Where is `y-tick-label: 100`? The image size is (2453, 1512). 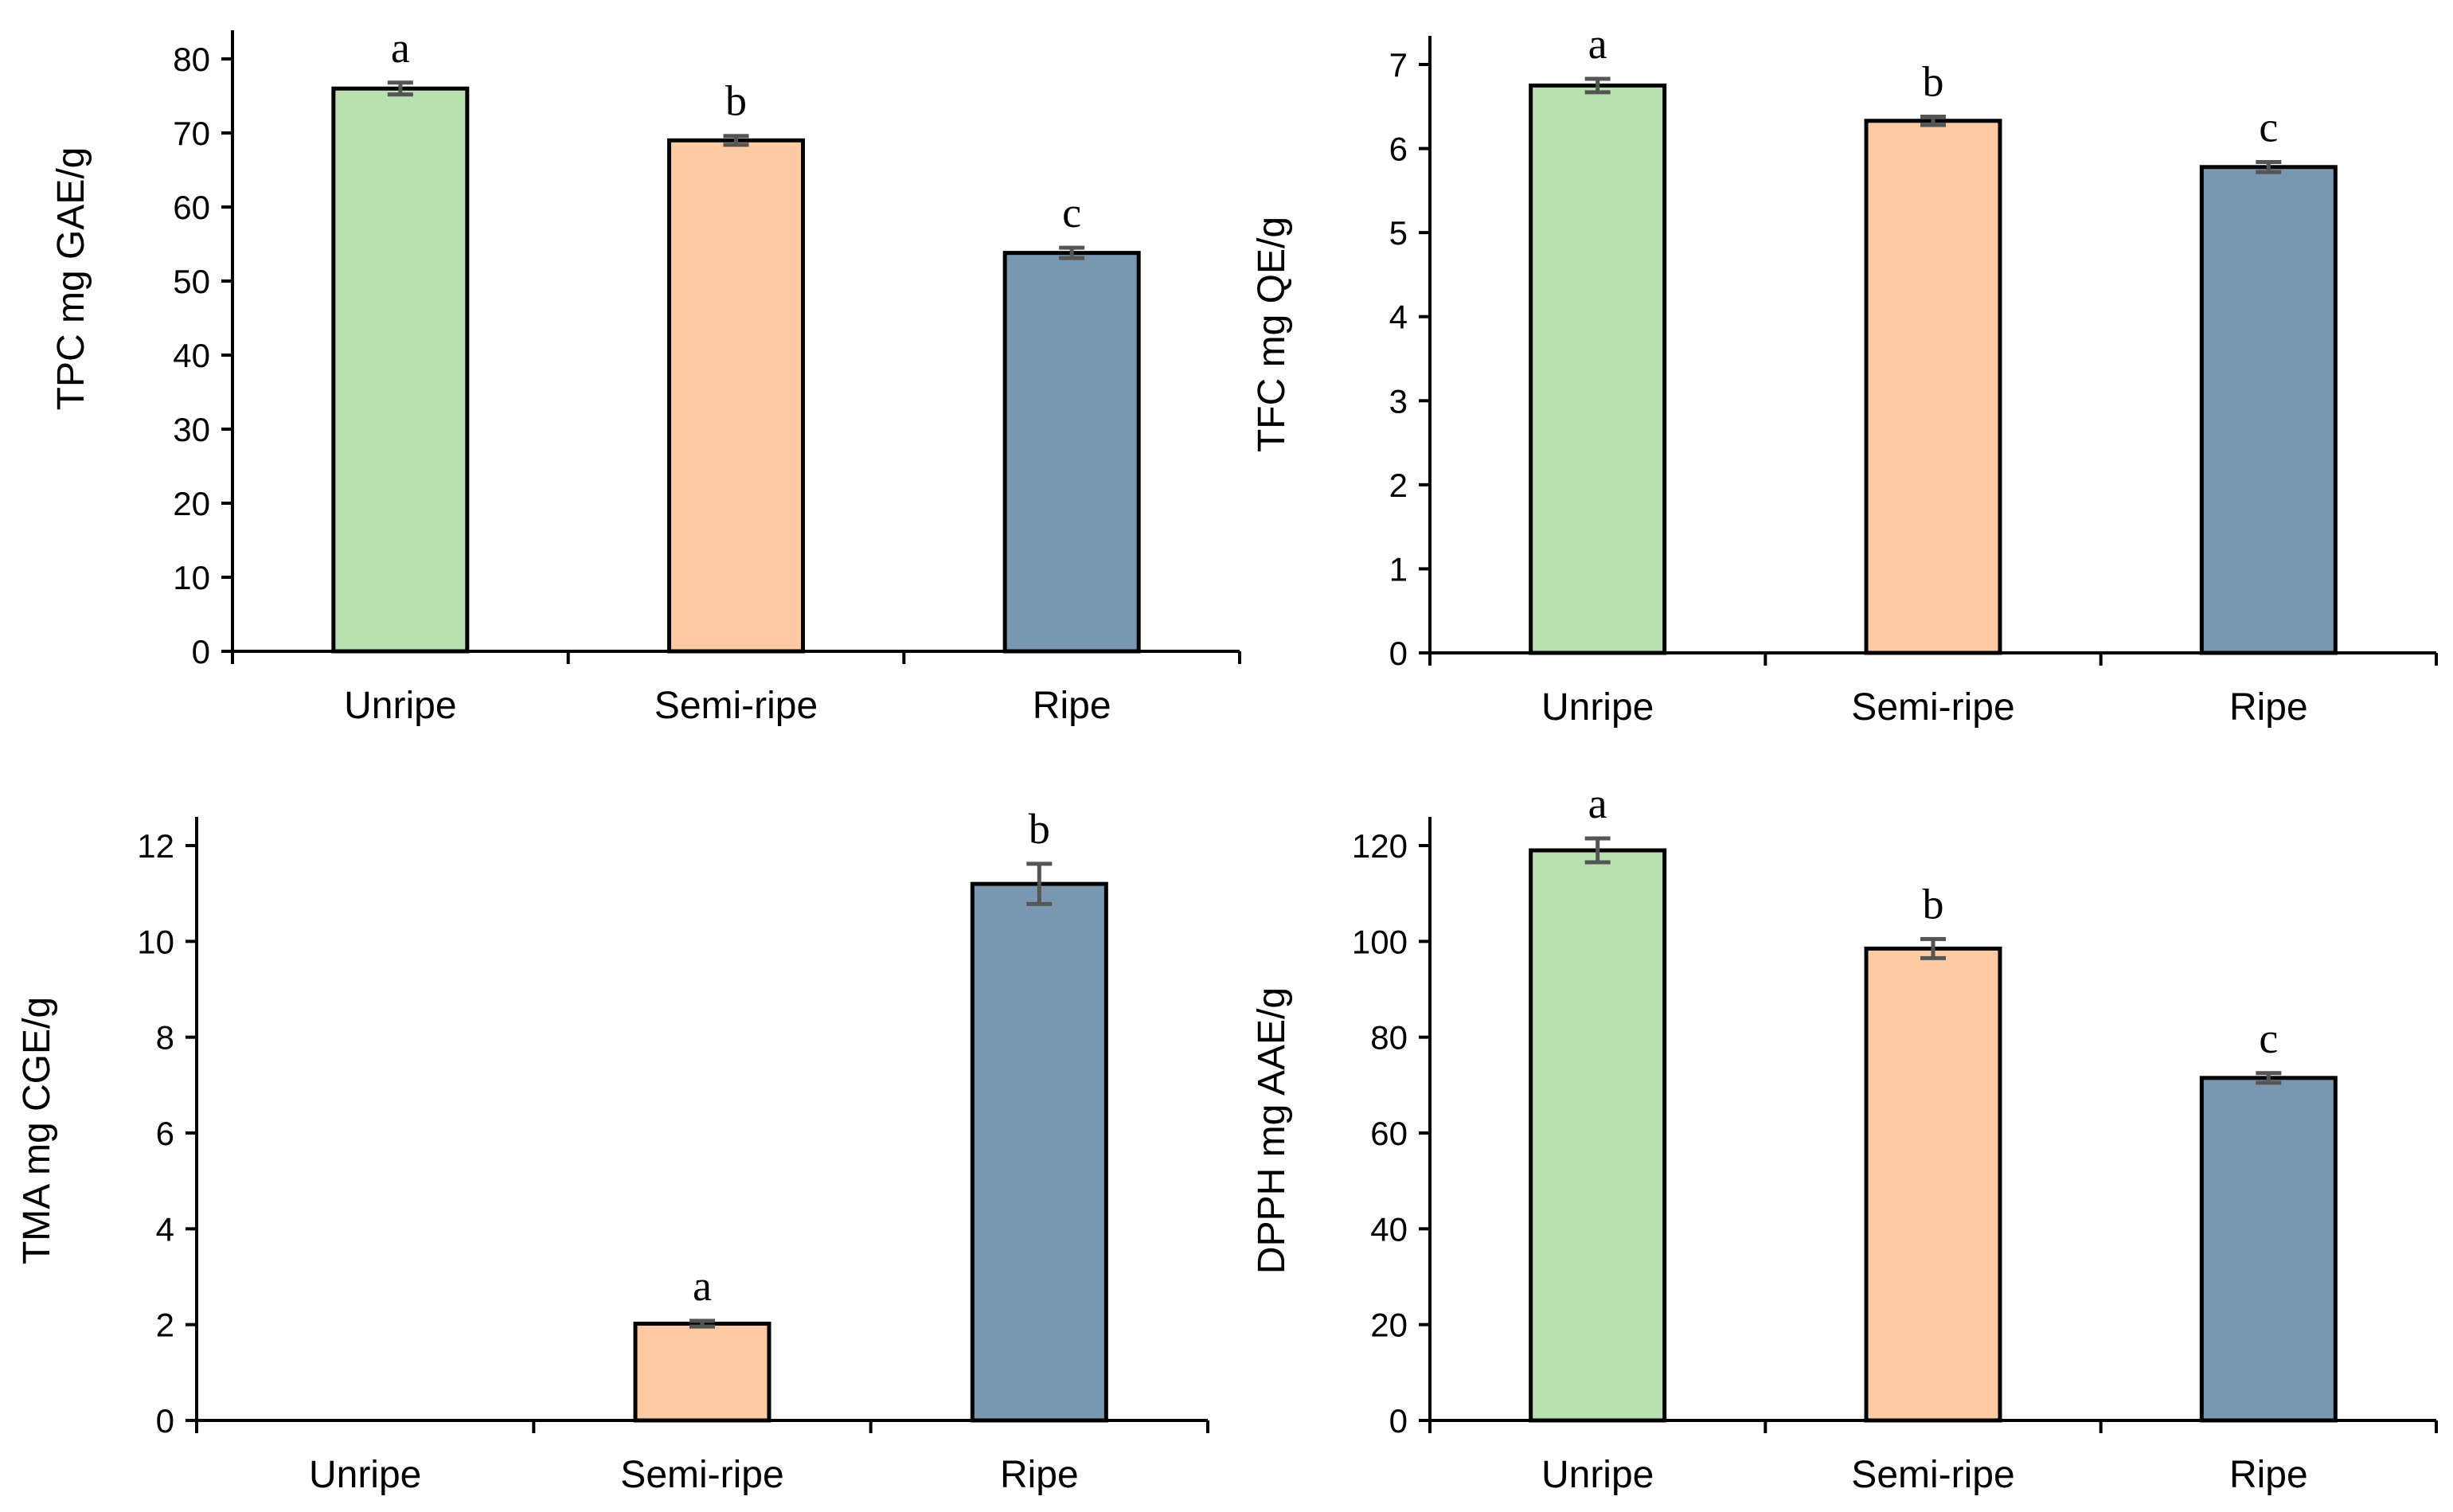
y-tick-label: 100 is located at coordinates (1380, 942).